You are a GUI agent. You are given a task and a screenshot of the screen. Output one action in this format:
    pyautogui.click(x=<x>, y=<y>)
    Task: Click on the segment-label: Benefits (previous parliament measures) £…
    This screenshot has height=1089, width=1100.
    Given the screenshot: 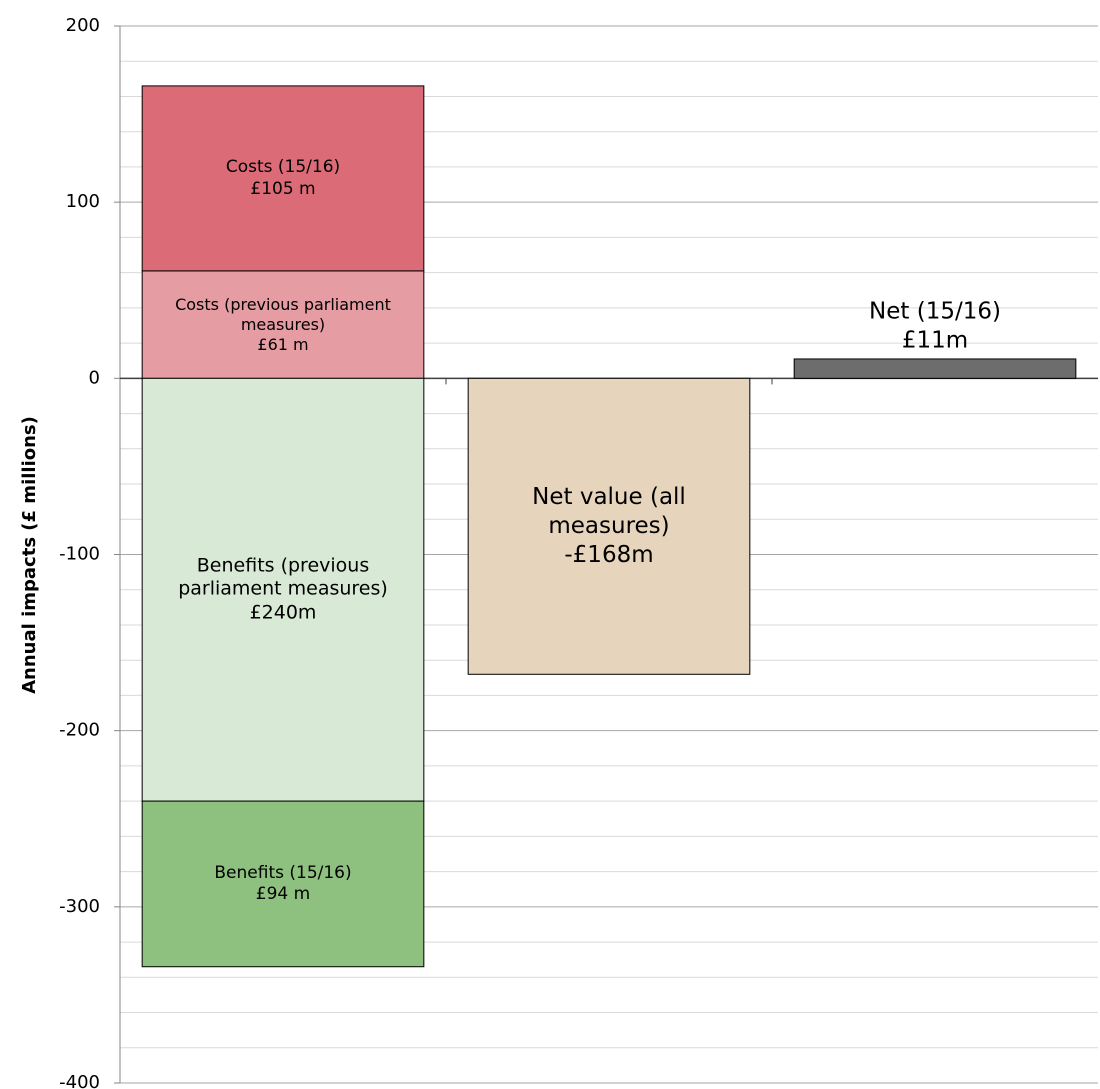 What is the action you would take?
    pyautogui.click(x=283, y=589)
    